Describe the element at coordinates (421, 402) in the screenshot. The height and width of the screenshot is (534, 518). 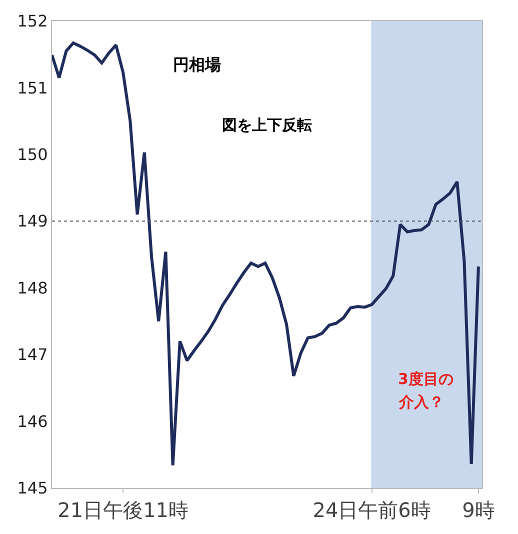
I see `annotation: 介入？` at that location.